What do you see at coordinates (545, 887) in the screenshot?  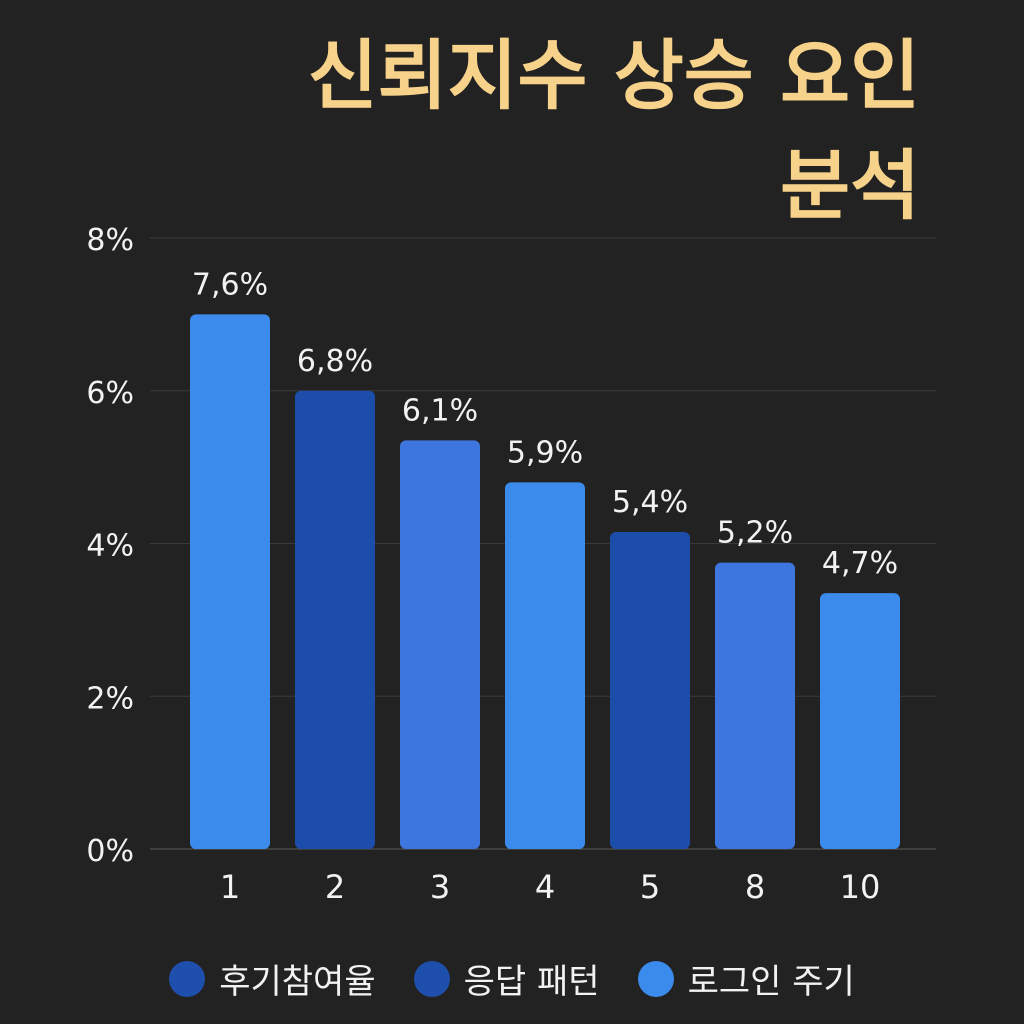 I see `x-tick-label: 4` at bounding box center [545, 887].